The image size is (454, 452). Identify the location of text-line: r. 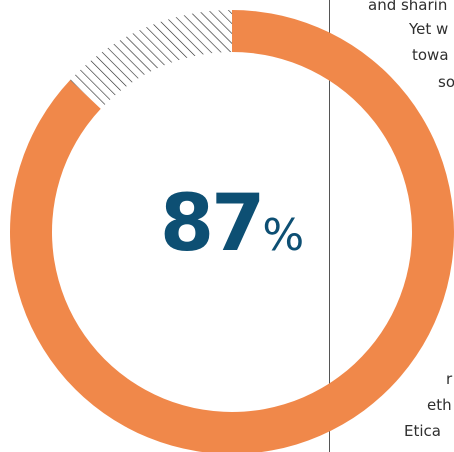
(449, 379).